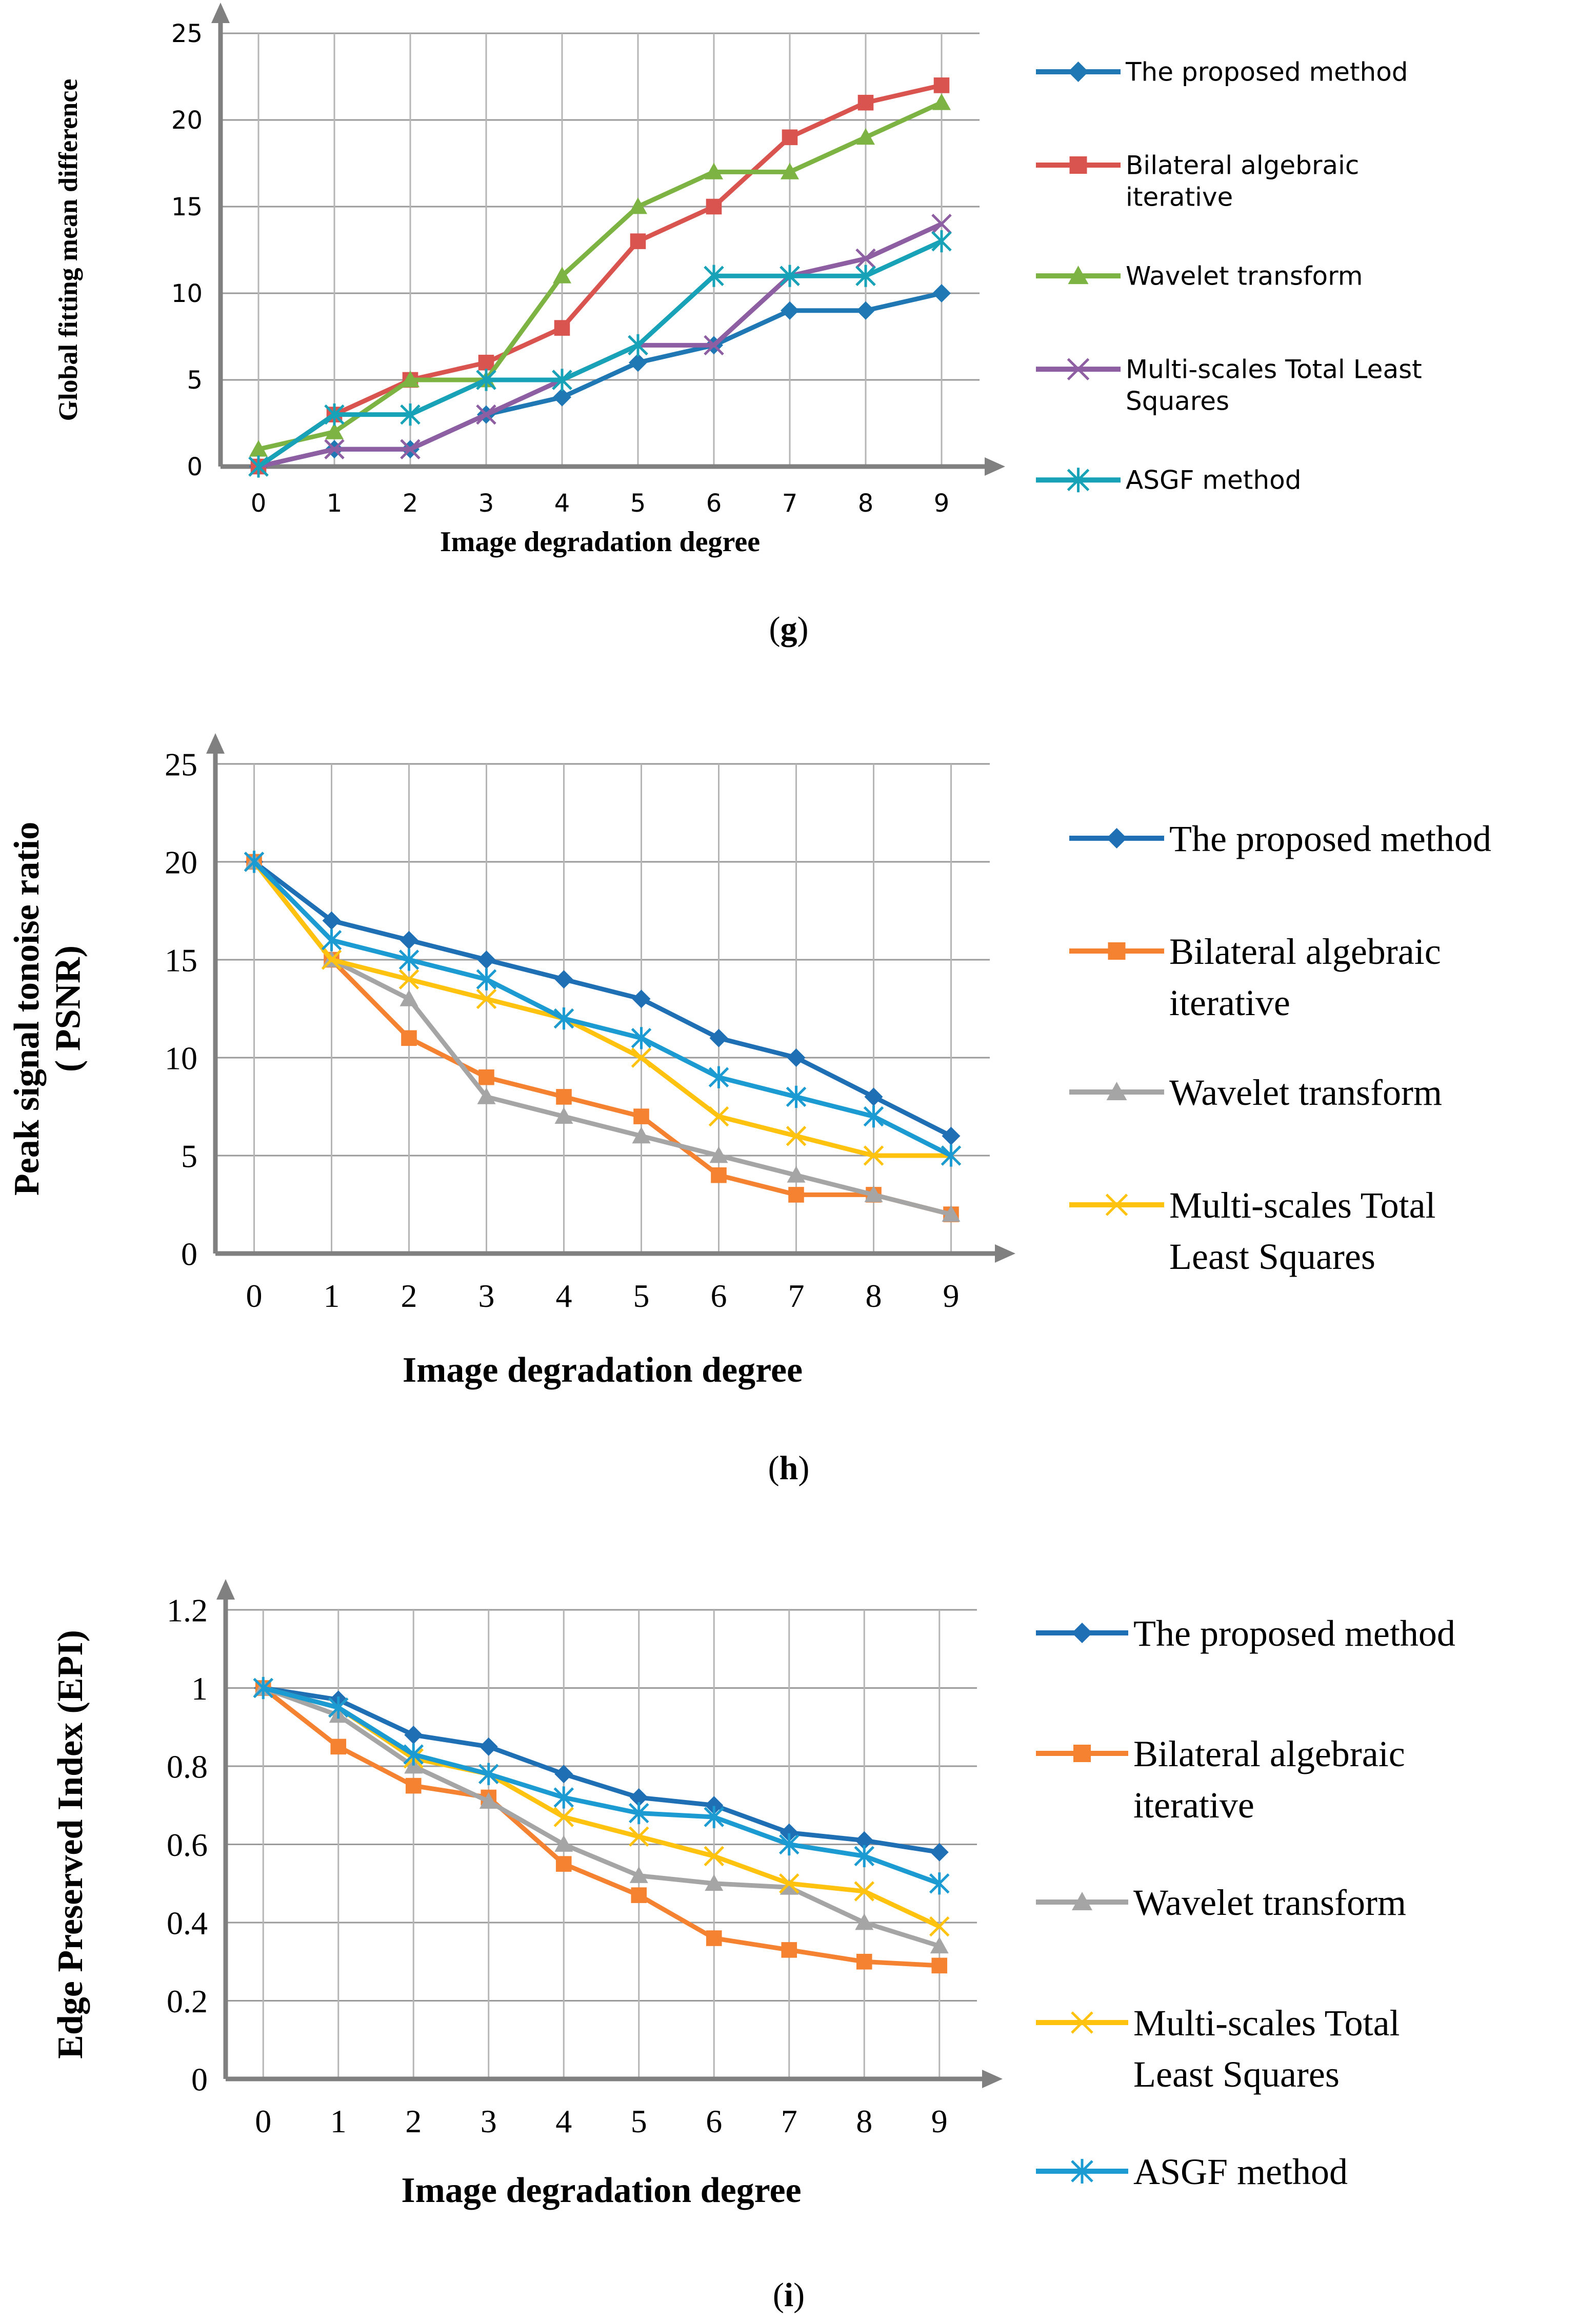 This screenshot has height=2324, width=1578. What do you see at coordinates (866, 503) in the screenshot?
I see `x-tick-label: 8` at bounding box center [866, 503].